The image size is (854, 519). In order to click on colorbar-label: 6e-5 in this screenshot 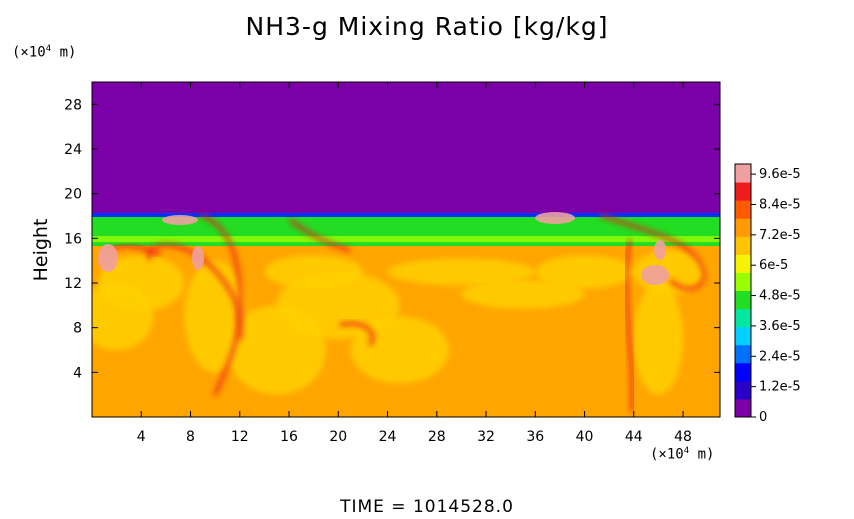, I will do `click(773, 265)`.